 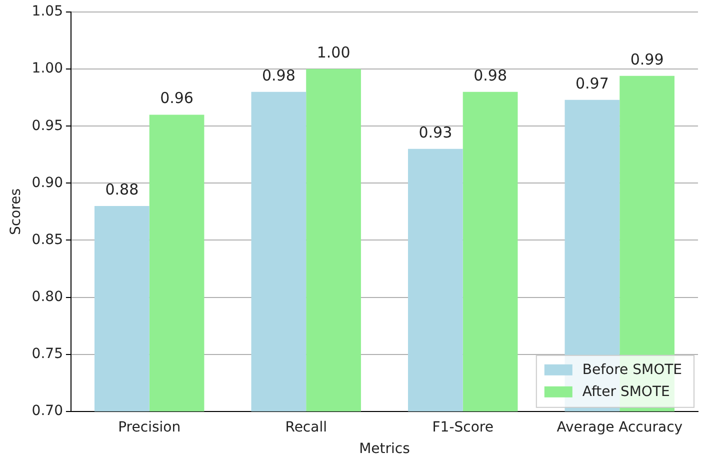 I want to click on data-label: 0.88, so click(x=122, y=189).